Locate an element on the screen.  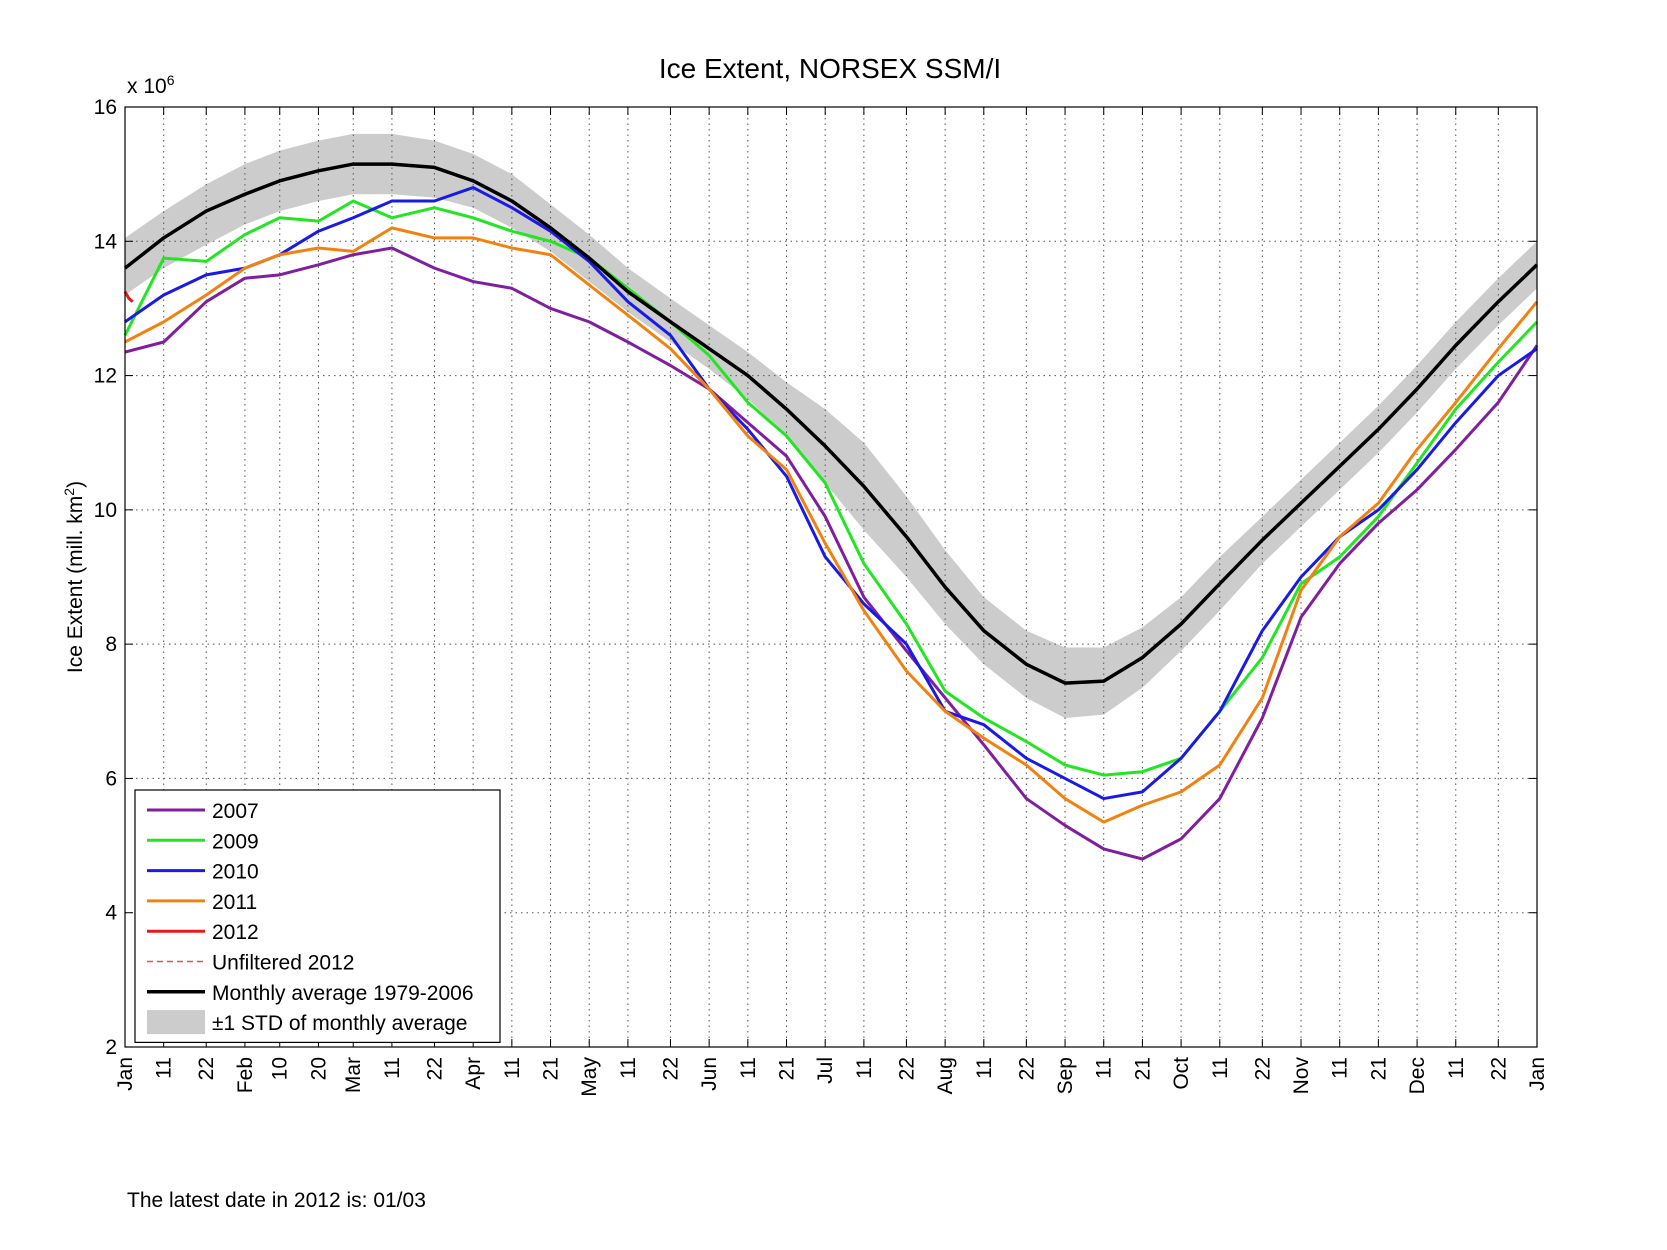
x-tick-label: May is located at coordinates (589, 1077).